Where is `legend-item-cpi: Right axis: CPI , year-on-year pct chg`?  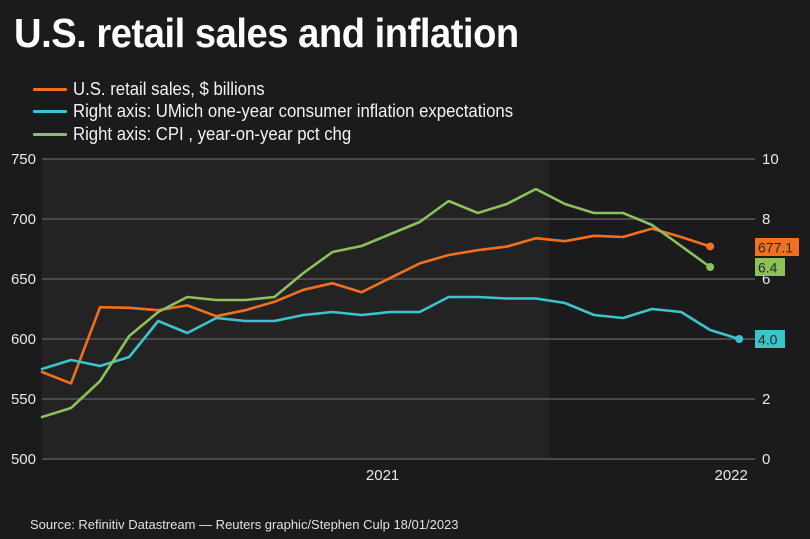
legend-item-cpi: Right axis: CPI , year-on-year pct chg is located at coordinates (289, 134).